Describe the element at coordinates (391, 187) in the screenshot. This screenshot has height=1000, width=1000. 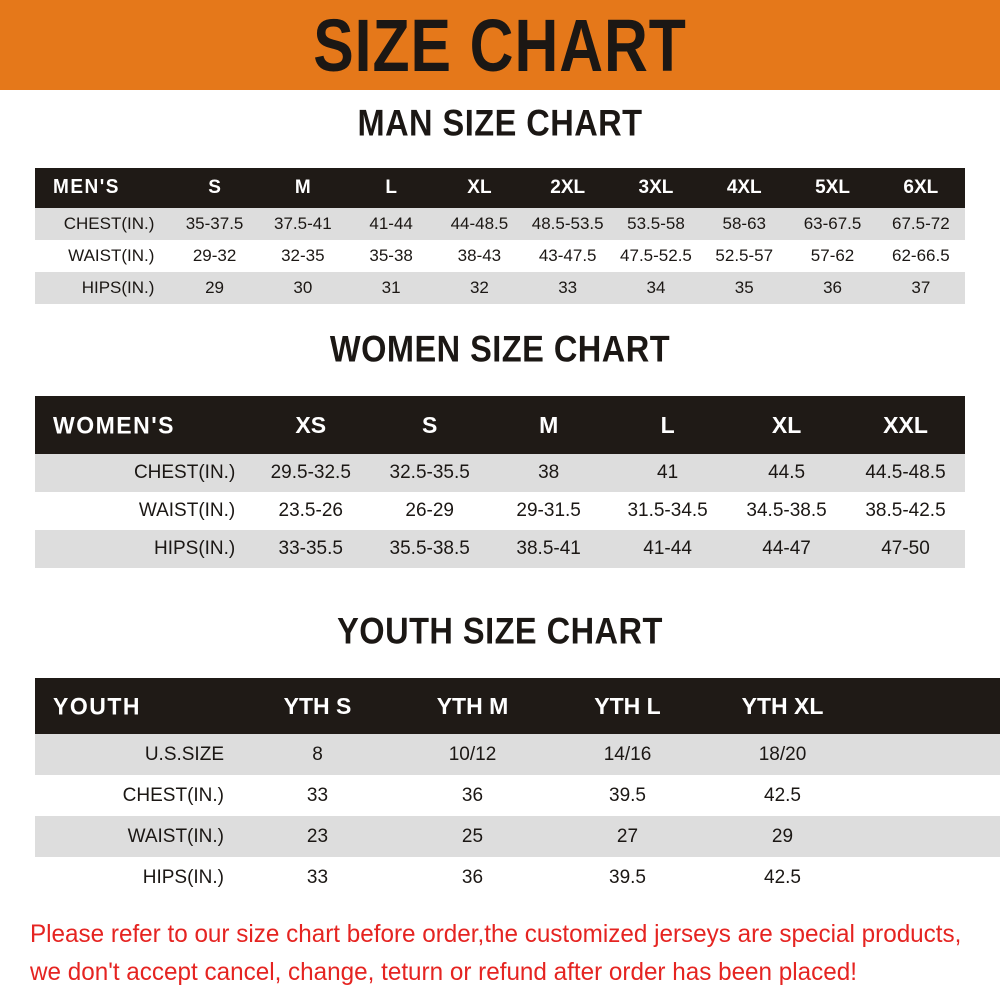
I see `men-column-header: L` at that location.